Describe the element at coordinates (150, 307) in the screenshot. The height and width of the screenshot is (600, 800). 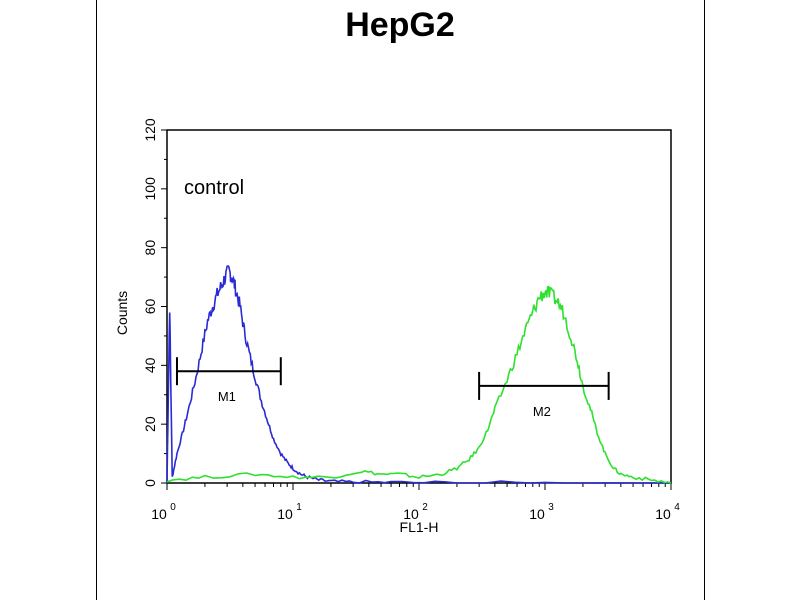
I see `y-tick-label: 60` at that location.